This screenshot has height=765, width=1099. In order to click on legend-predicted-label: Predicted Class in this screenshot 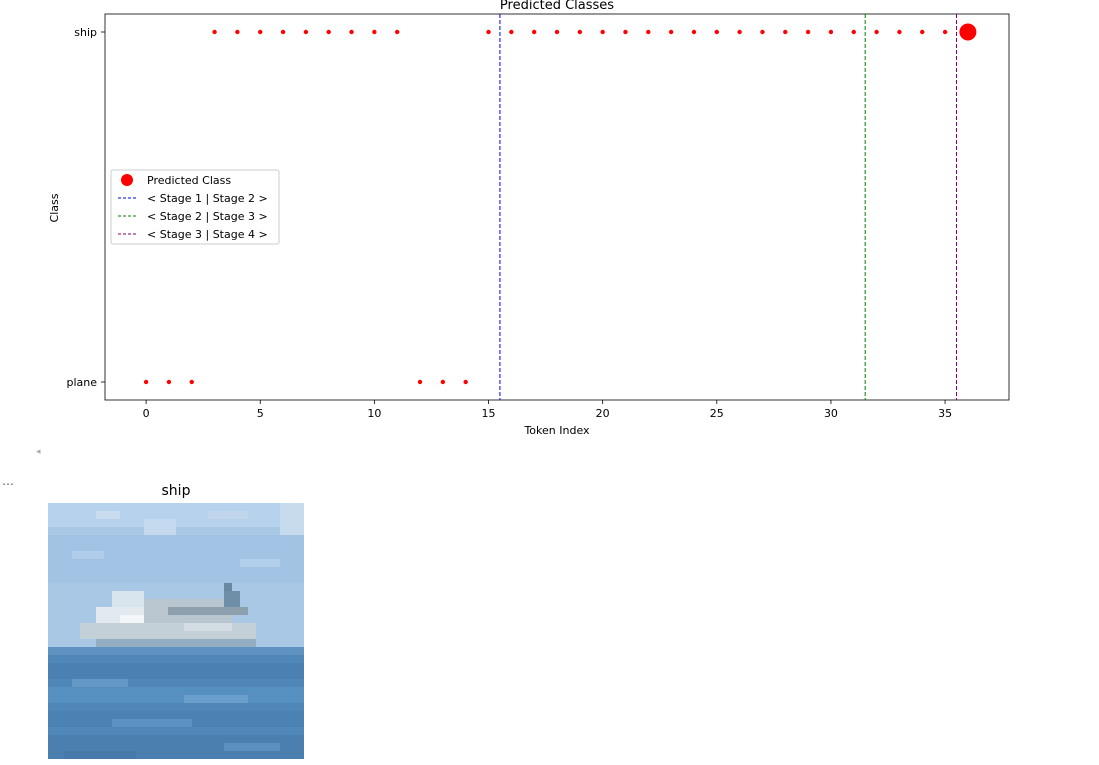, I will do `click(189, 180)`.